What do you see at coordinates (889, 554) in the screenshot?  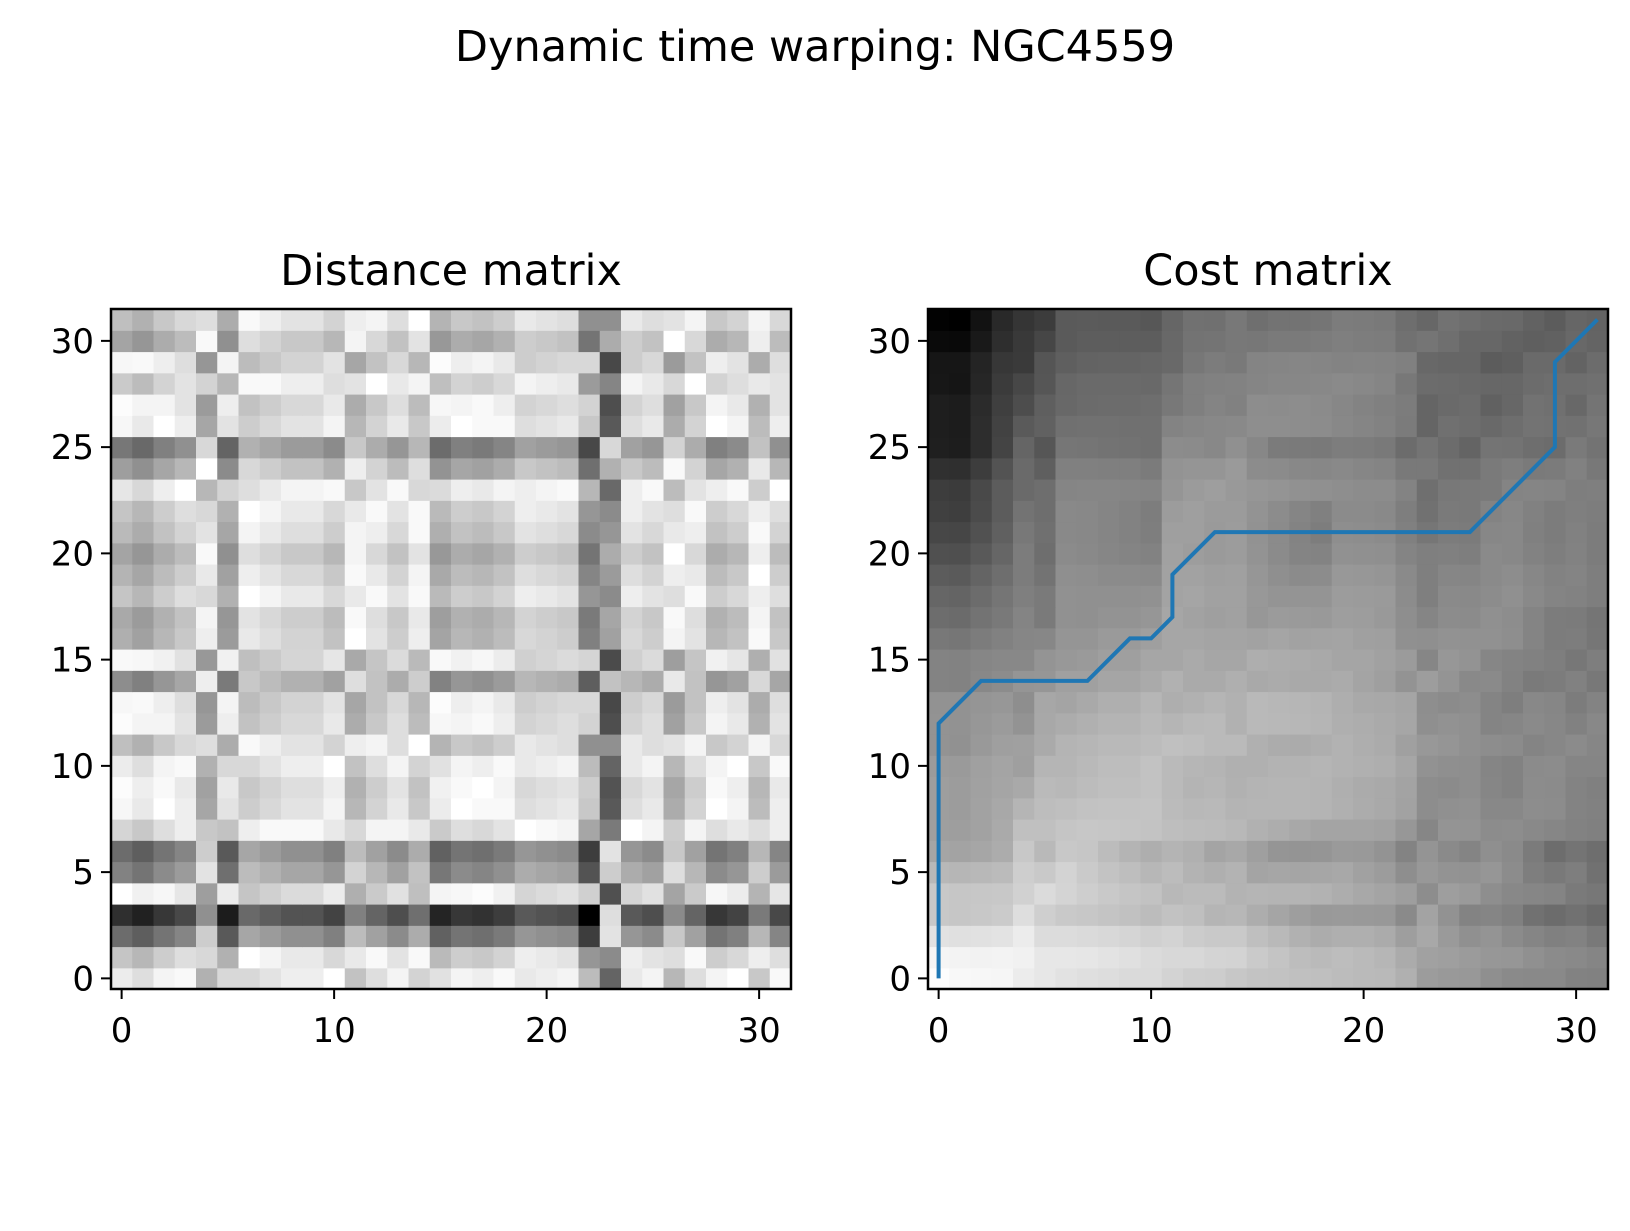 I see `y-tick-label: 20` at bounding box center [889, 554].